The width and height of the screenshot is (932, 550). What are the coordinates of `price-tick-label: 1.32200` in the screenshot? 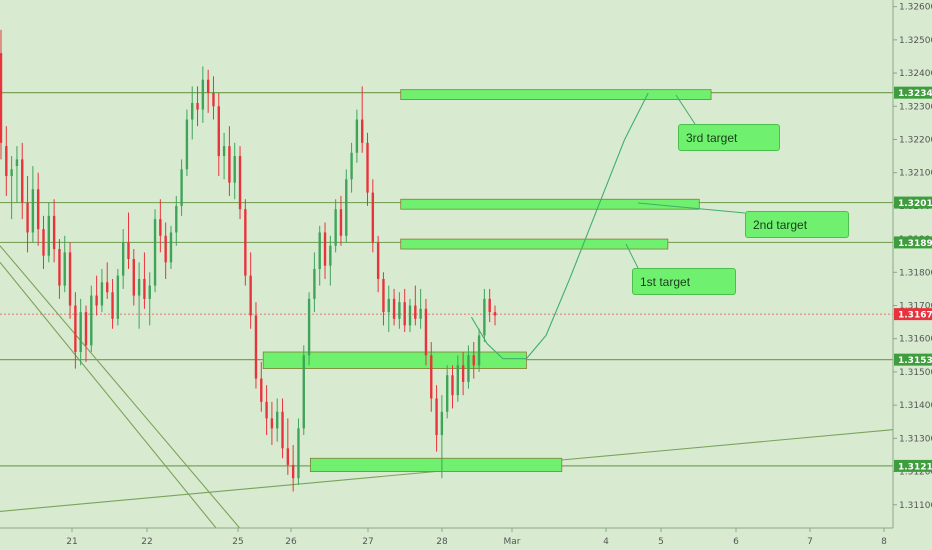 It's located at (915, 140).